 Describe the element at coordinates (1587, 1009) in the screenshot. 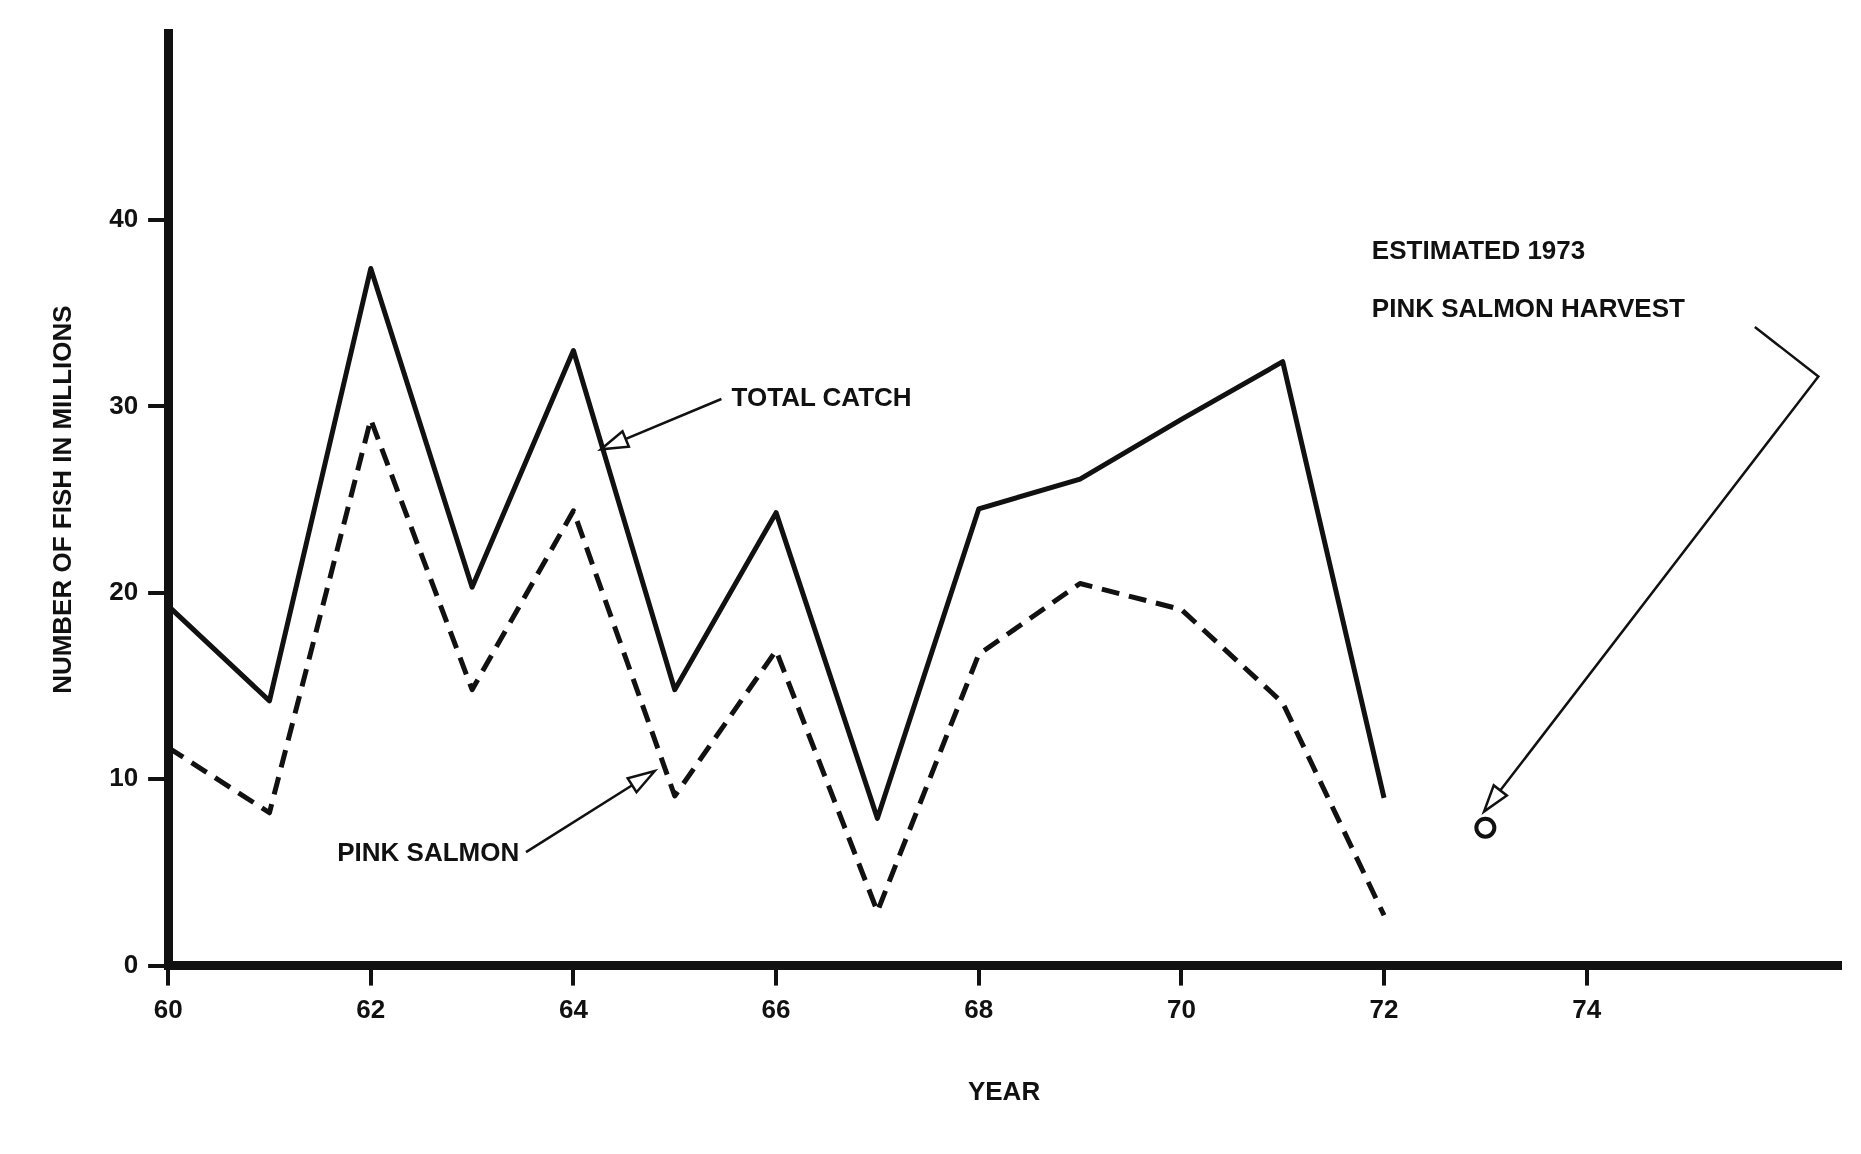

I see `x-tick-label: 74` at that location.